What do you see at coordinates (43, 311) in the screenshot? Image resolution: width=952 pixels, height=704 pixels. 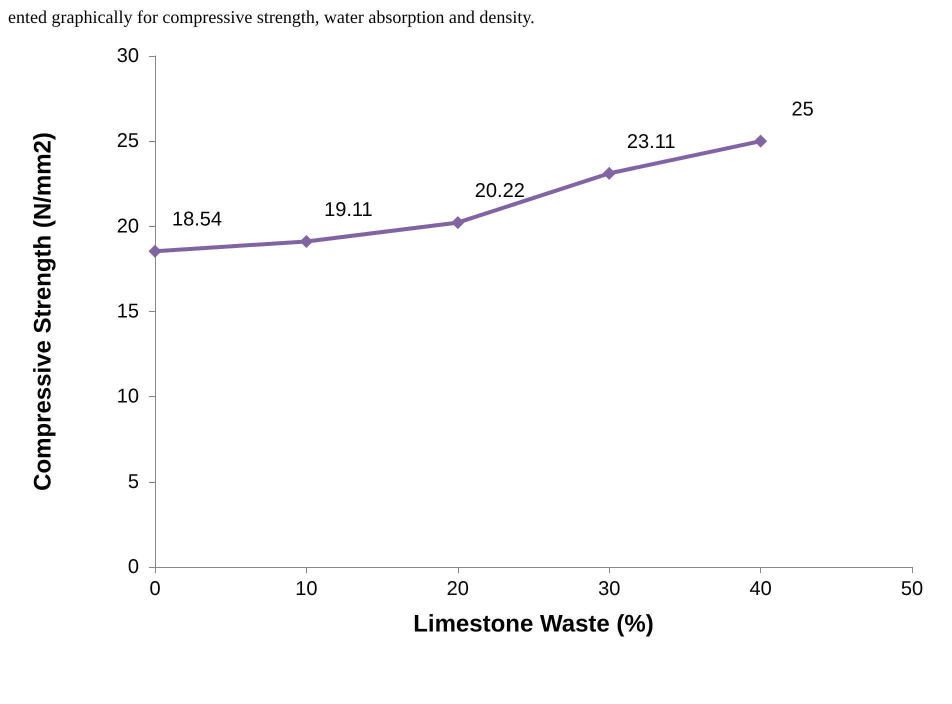 I see `y-axis-title: Compressive Strength (N/mm2)` at bounding box center [43, 311].